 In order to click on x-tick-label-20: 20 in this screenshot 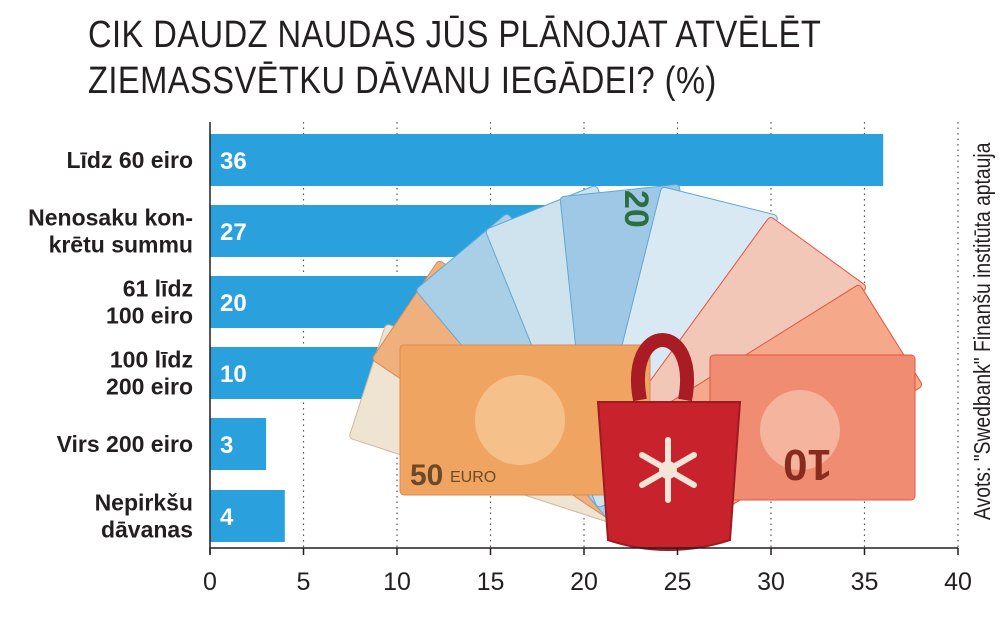, I will do `click(584, 582)`.